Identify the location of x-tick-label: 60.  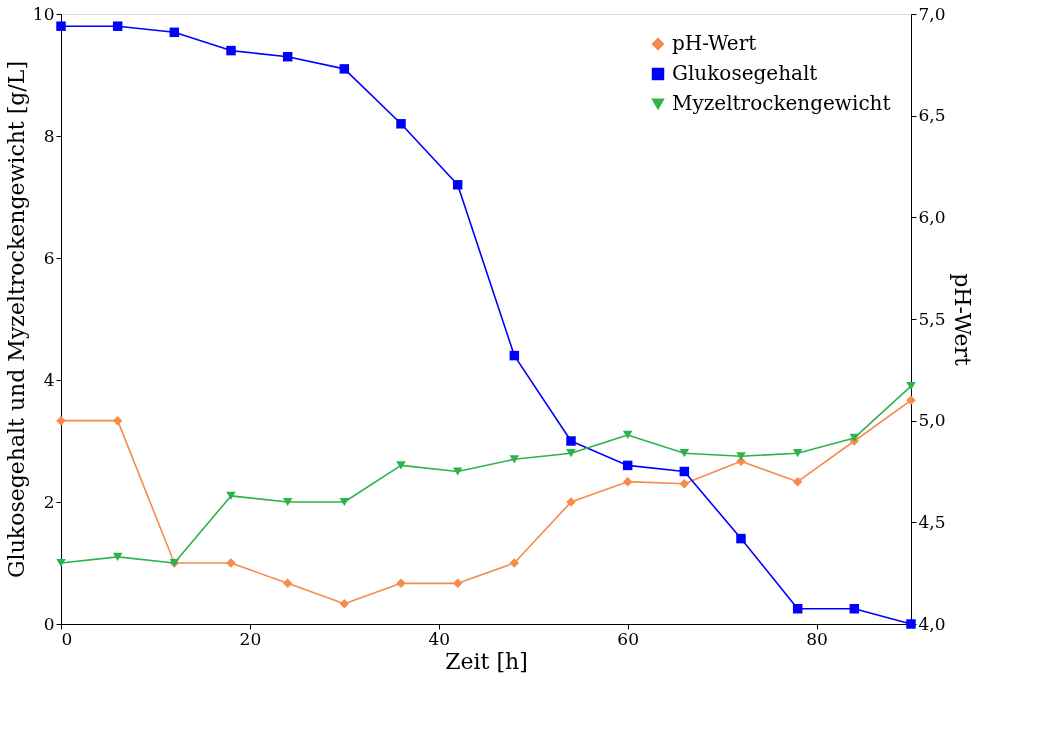
(628, 638).